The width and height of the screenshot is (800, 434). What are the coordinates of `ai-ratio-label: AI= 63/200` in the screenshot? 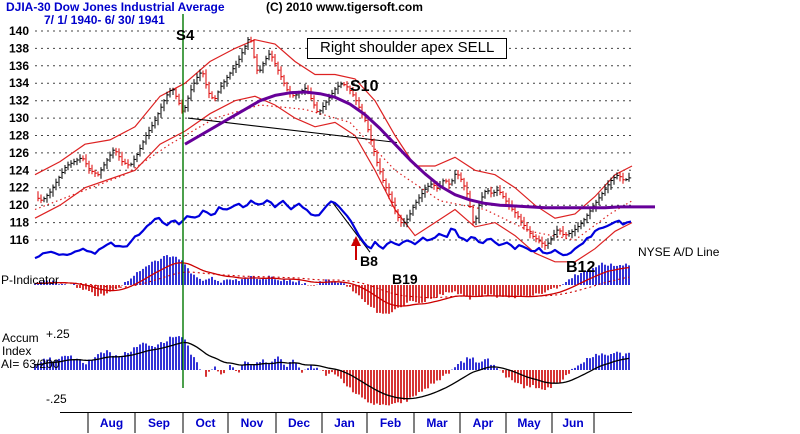 It's located at (30, 364).